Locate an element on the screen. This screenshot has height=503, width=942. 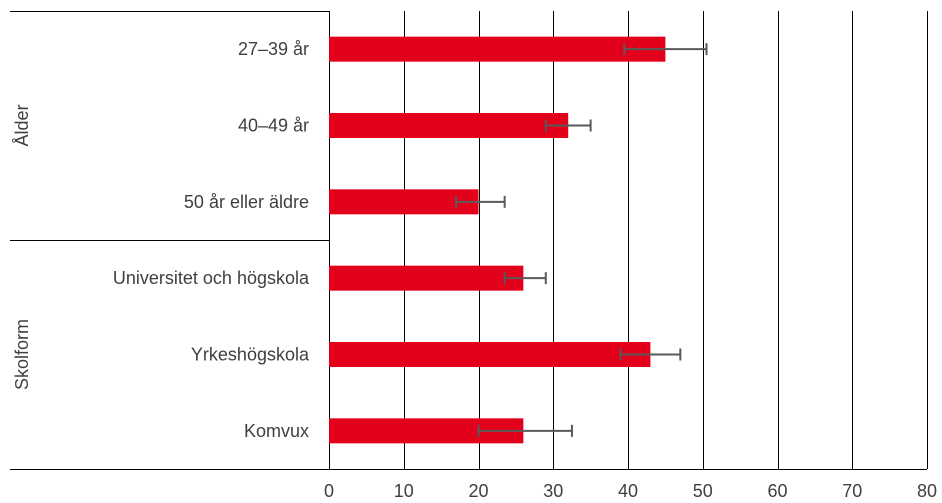
x-tick-labels: 0 10 20 30 40 50 60 70 80 is located at coordinates (630, 491).